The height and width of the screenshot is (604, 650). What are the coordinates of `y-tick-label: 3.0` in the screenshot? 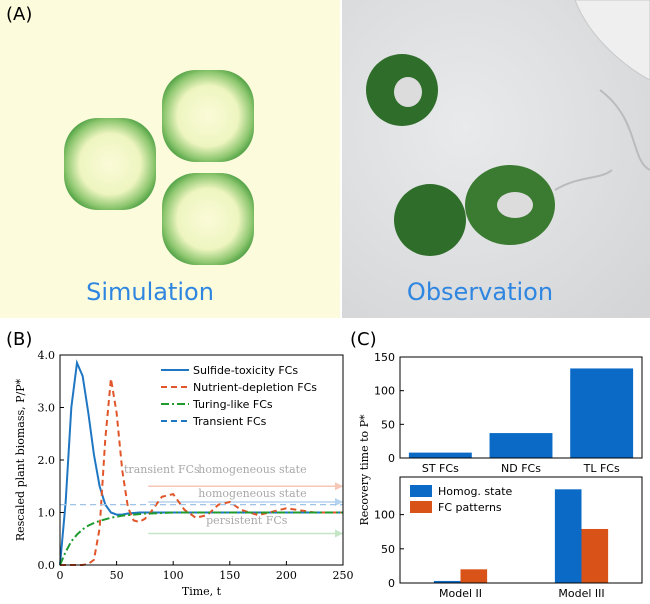 It's located at (47, 408).